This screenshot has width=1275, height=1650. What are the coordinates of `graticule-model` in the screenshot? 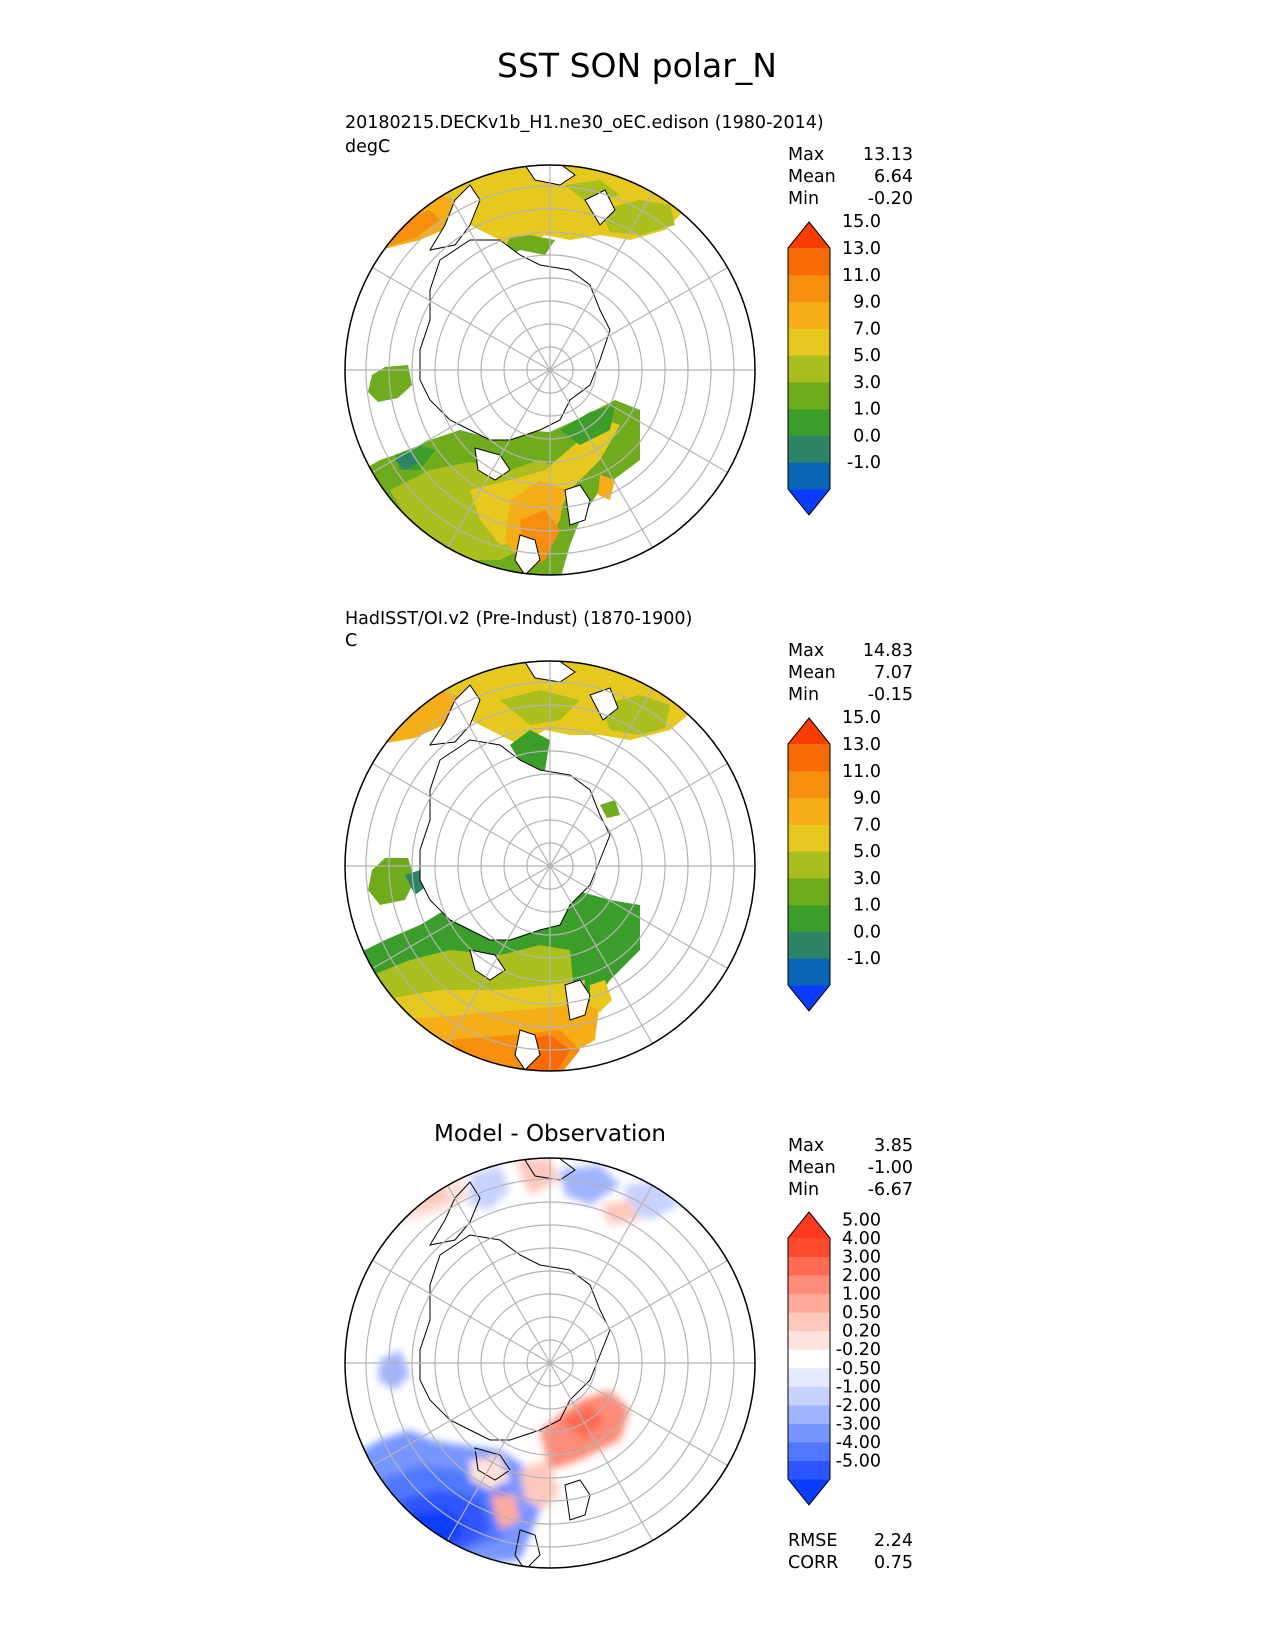 It's located at (550, 370).